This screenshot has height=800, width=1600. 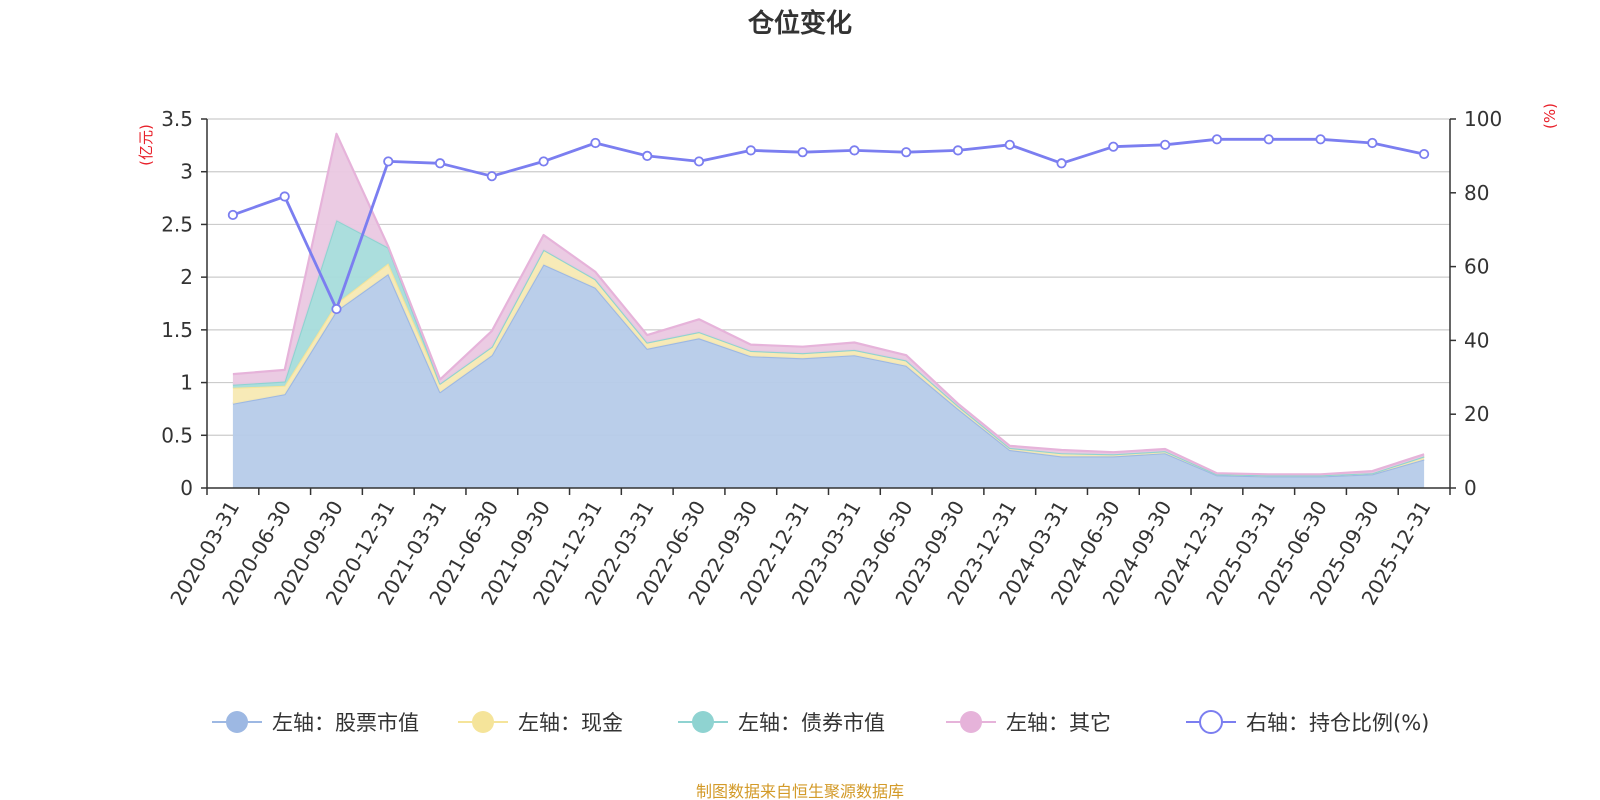 I want to click on legend-label: 右轴：持仓比例(%), so click(x=1337, y=723).